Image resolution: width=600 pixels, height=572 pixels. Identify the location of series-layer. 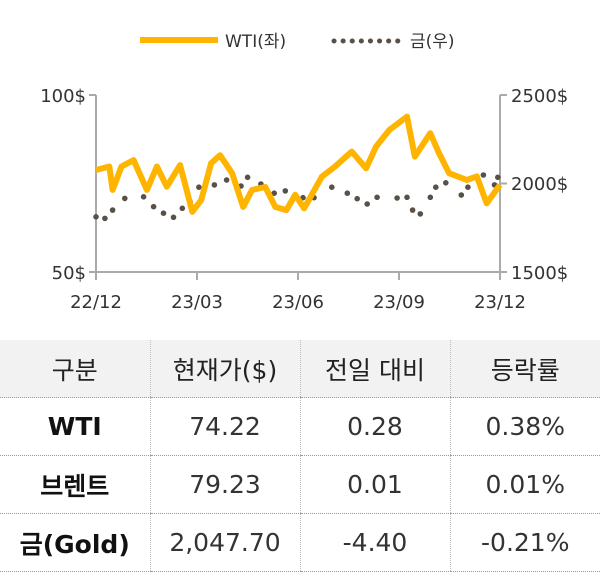
(298, 167).